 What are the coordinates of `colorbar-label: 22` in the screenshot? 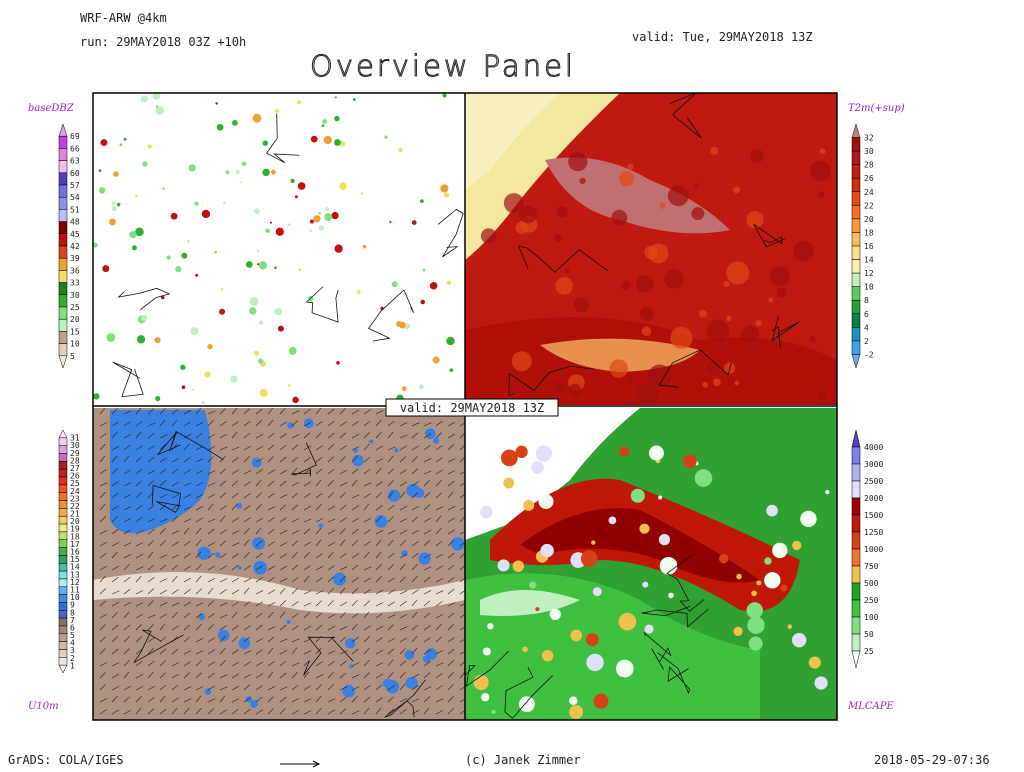 It's located at (869, 205).